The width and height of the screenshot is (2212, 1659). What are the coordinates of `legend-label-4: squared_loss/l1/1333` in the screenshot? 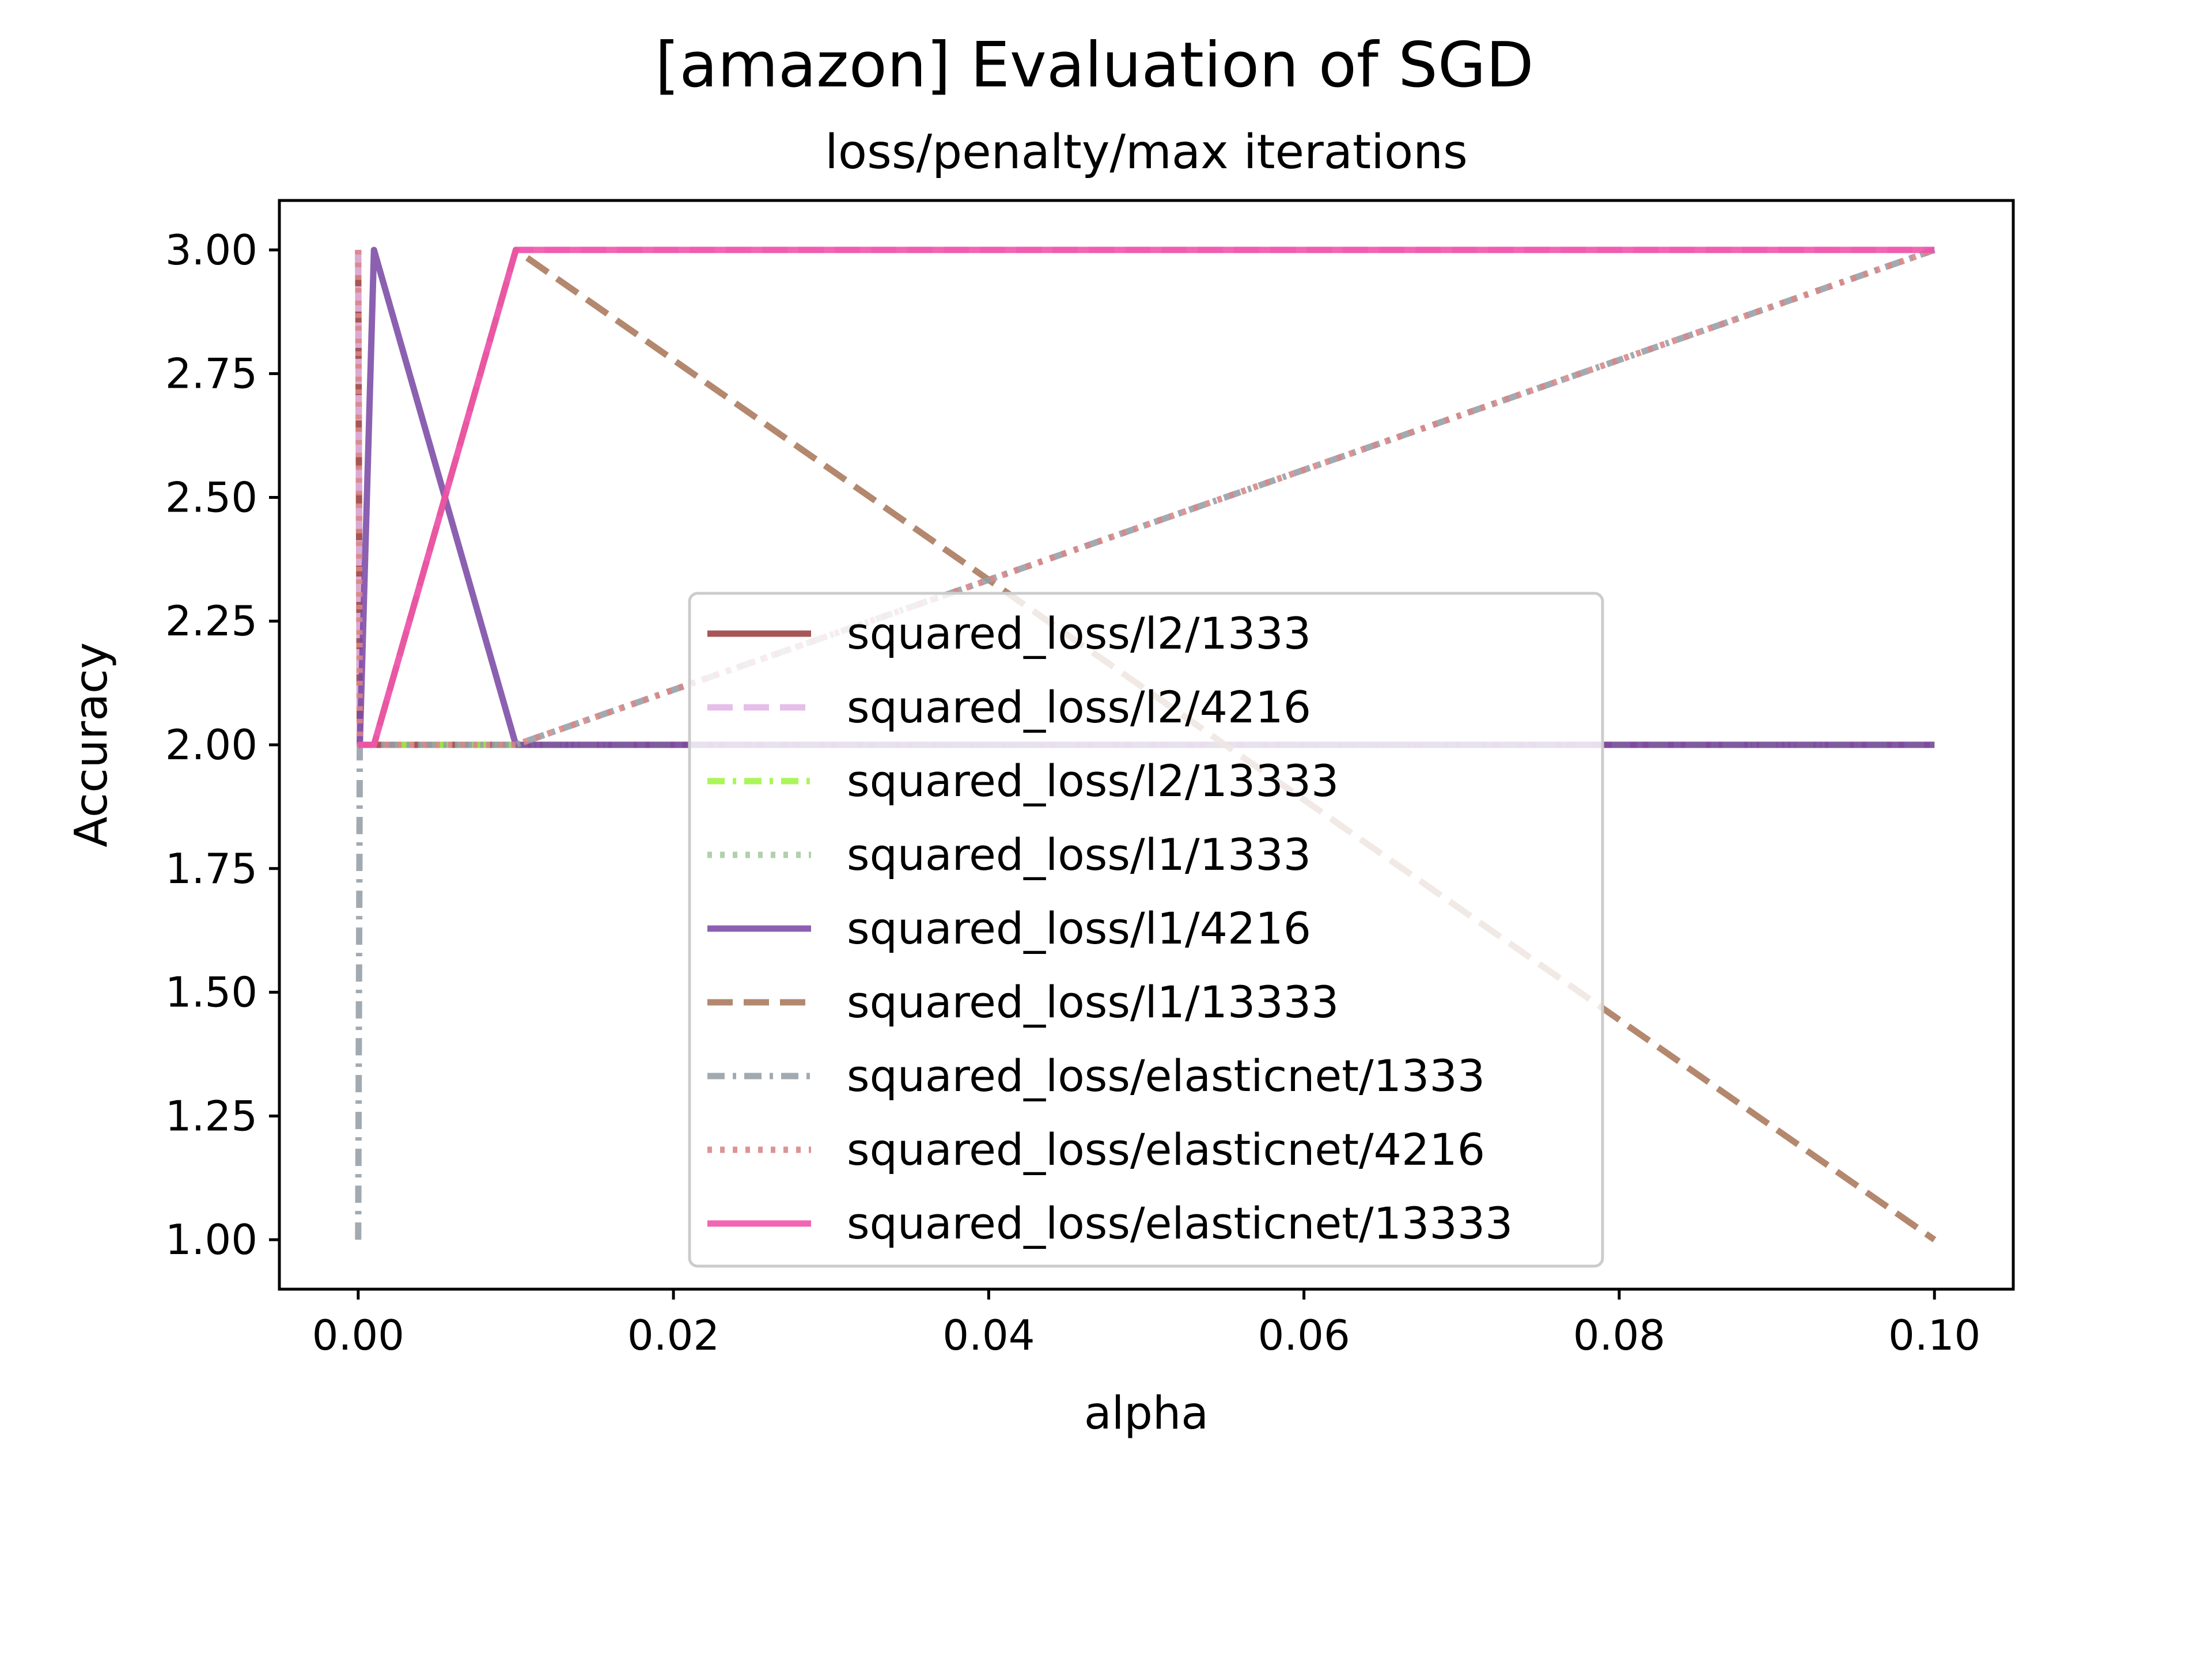 It's located at (1079, 854).